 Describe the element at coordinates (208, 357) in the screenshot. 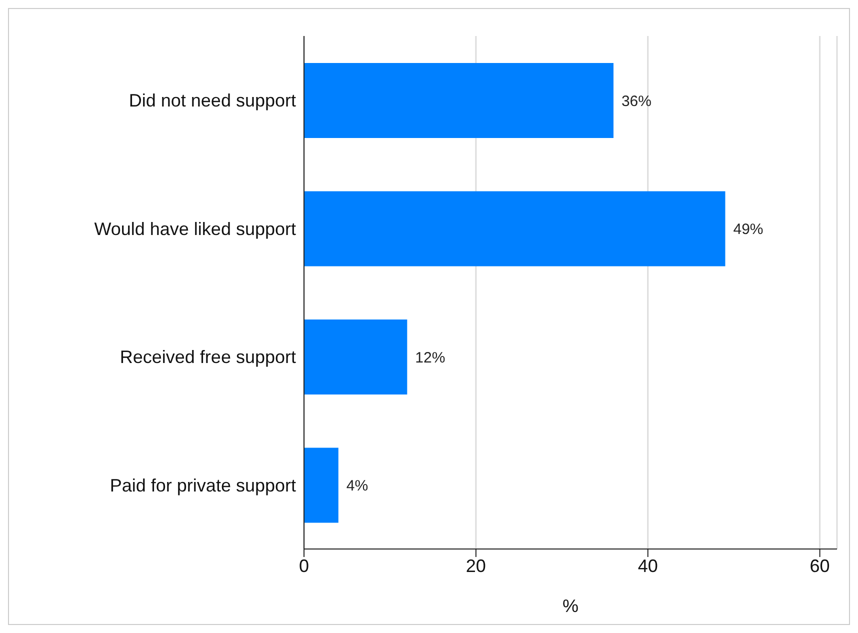

I see `y-tick-label: Received free support` at that location.